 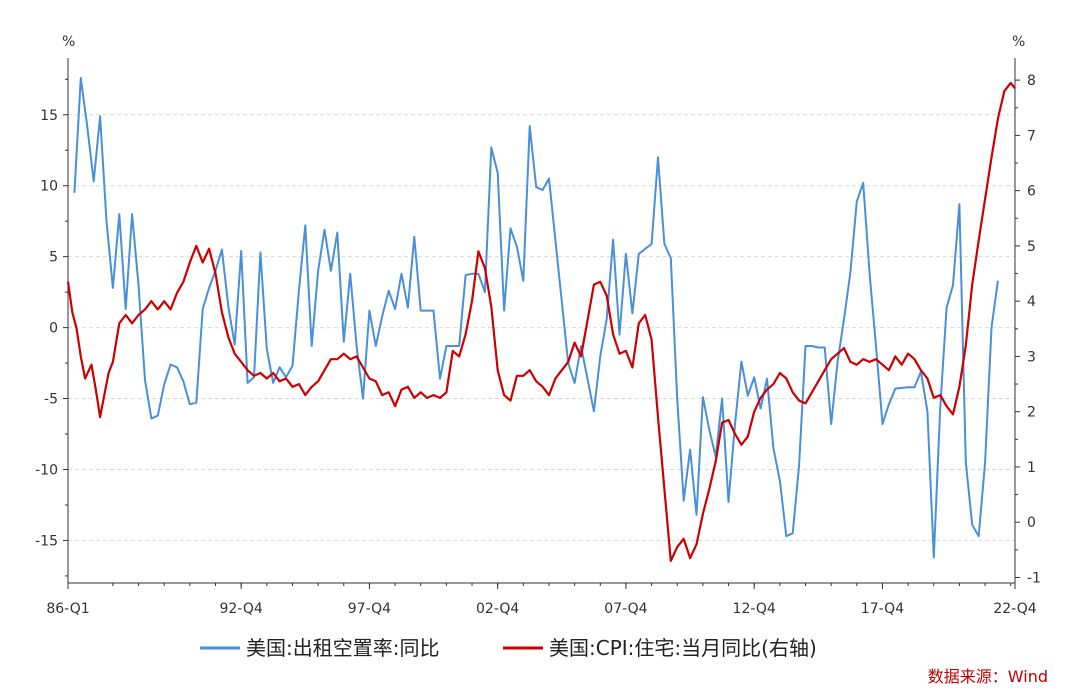 I want to click on x-tick-label: 22-Q4, so click(x=1014, y=609).